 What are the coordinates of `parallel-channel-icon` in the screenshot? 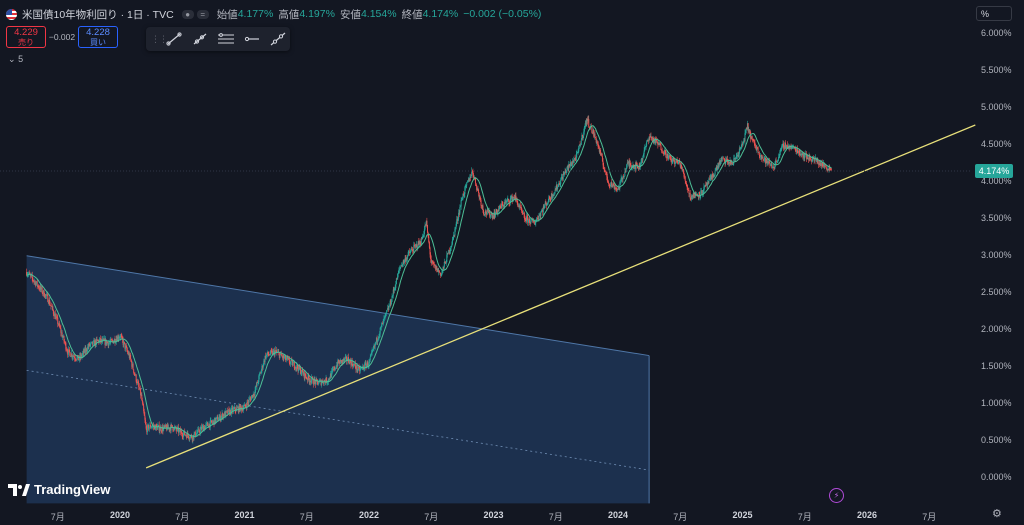 It's located at (226, 39).